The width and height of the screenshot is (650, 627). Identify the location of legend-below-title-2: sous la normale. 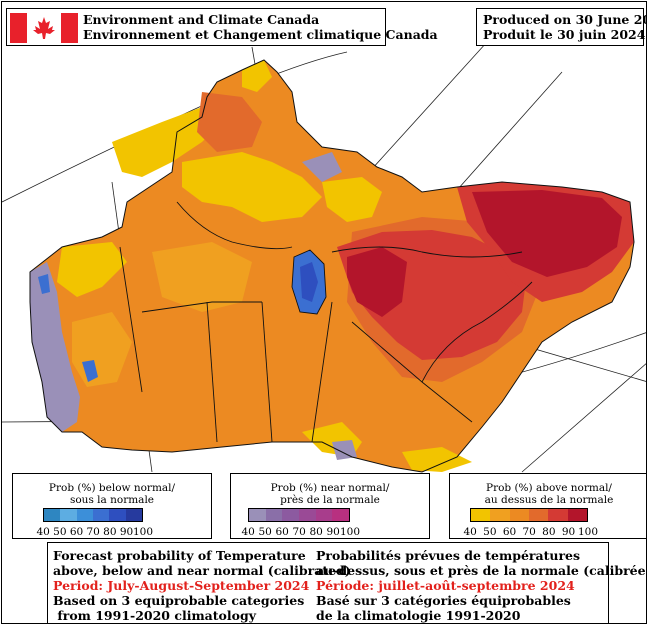
(112, 500).